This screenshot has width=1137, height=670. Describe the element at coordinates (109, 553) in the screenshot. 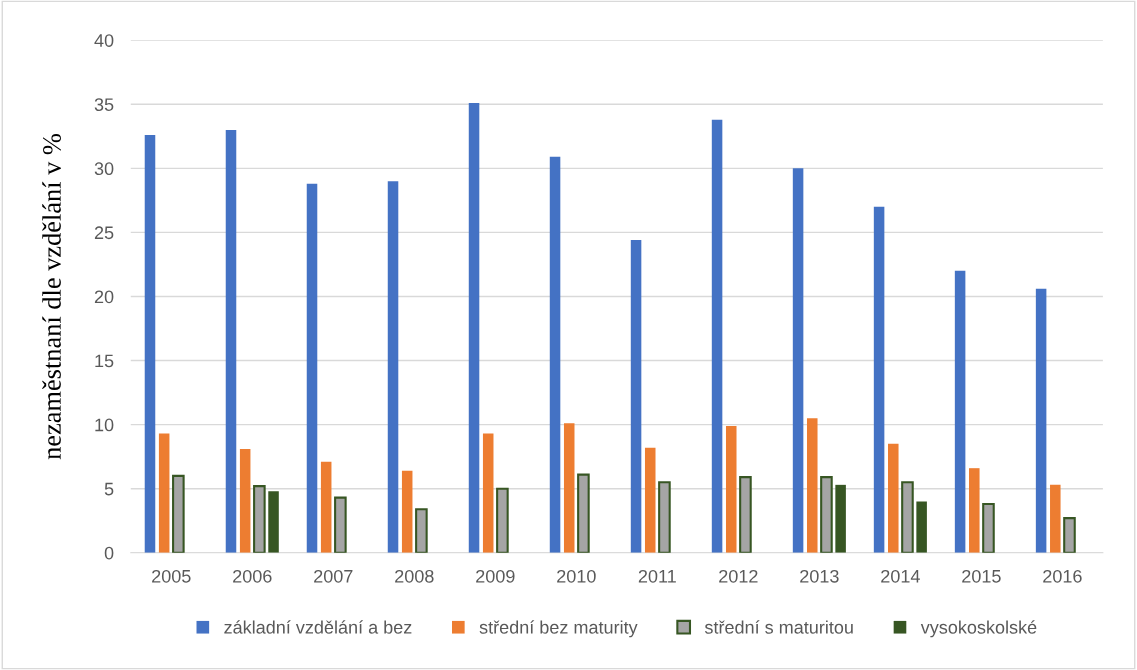

I see `y-tick-label: 0` at that location.